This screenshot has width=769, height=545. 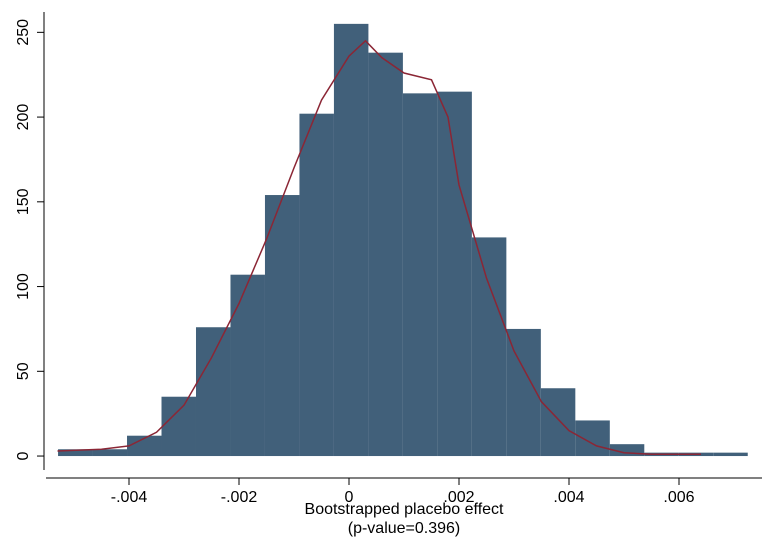 What do you see at coordinates (23, 371) in the screenshot?
I see `y-tick-label: 50` at bounding box center [23, 371].